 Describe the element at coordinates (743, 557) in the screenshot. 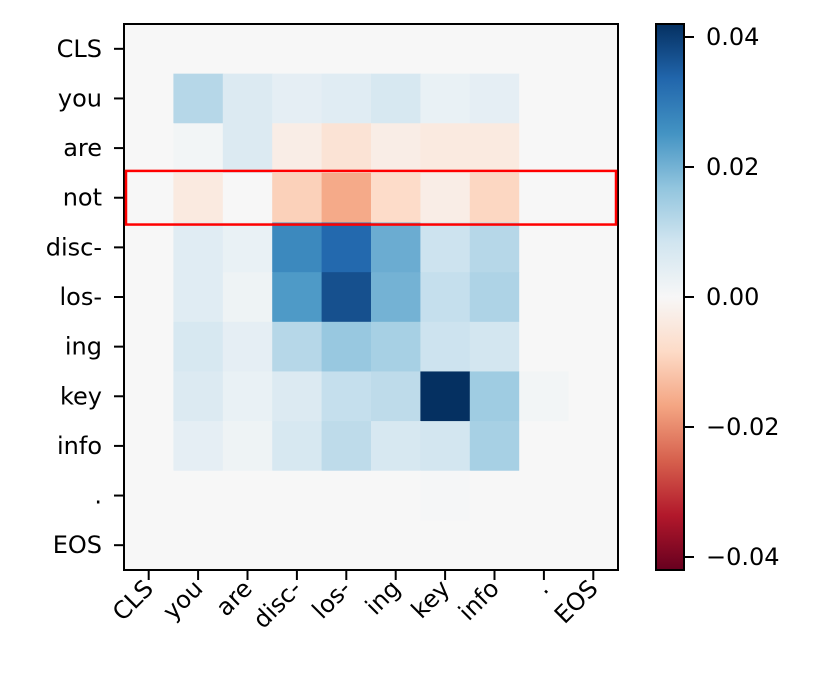

I see `colorbar-tick-label: −0.04` at that location.